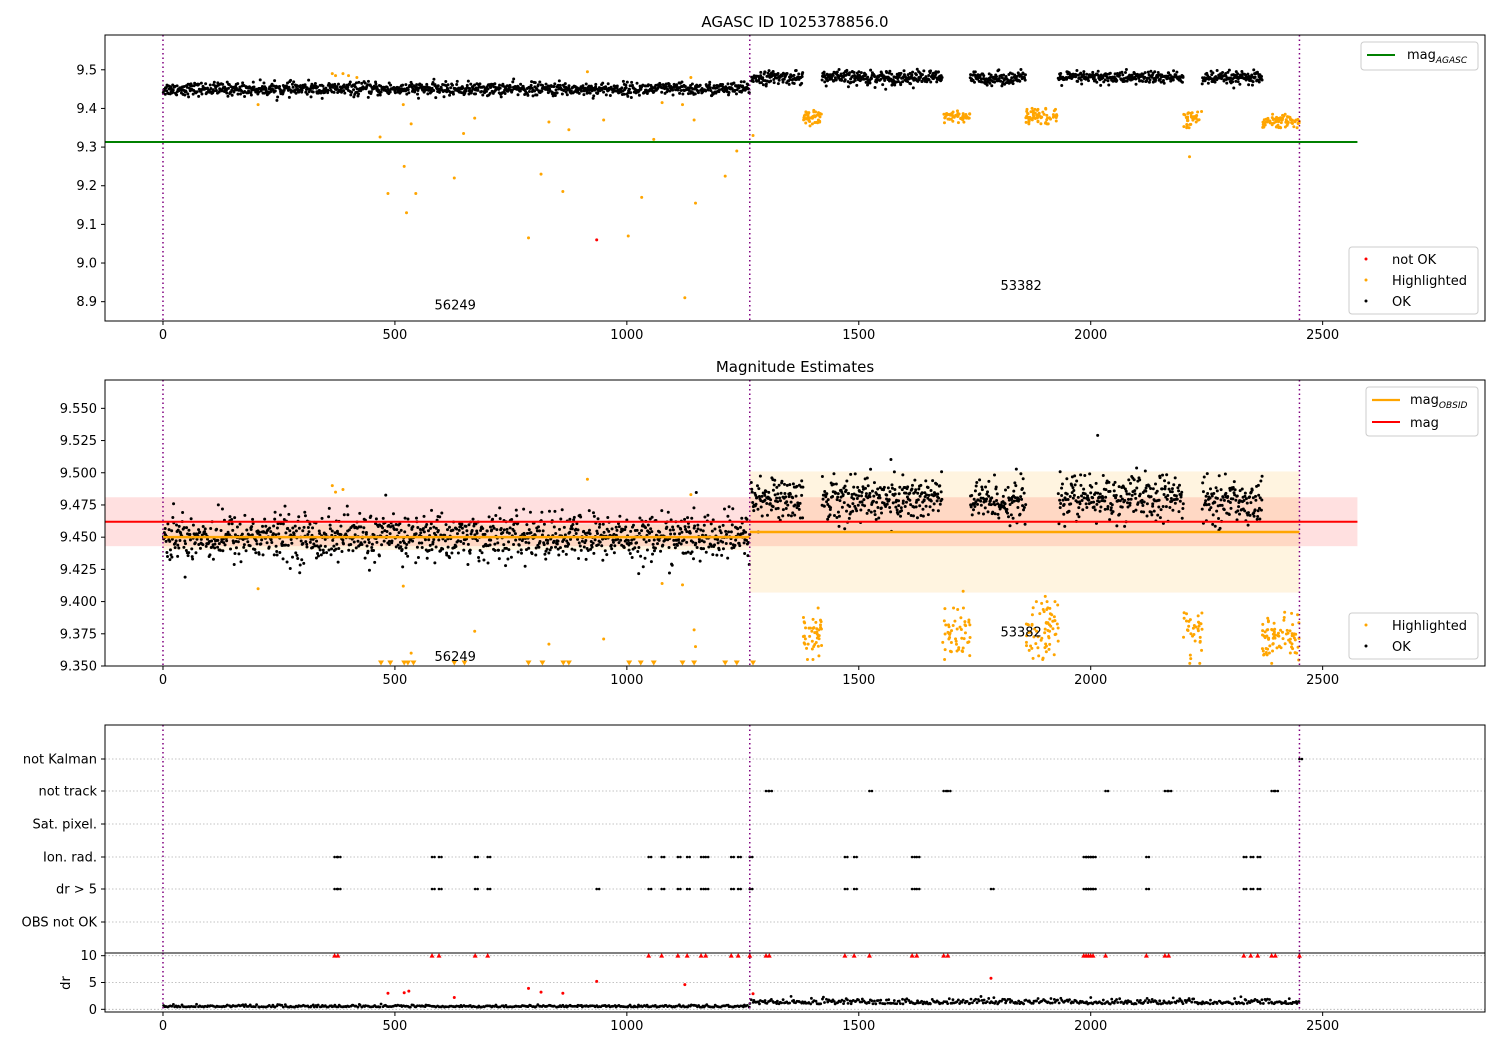 The width and height of the screenshot is (1500, 1050). Describe the element at coordinates (1366, 301) in the screenshot. I see `legend-ok-marker` at that location.